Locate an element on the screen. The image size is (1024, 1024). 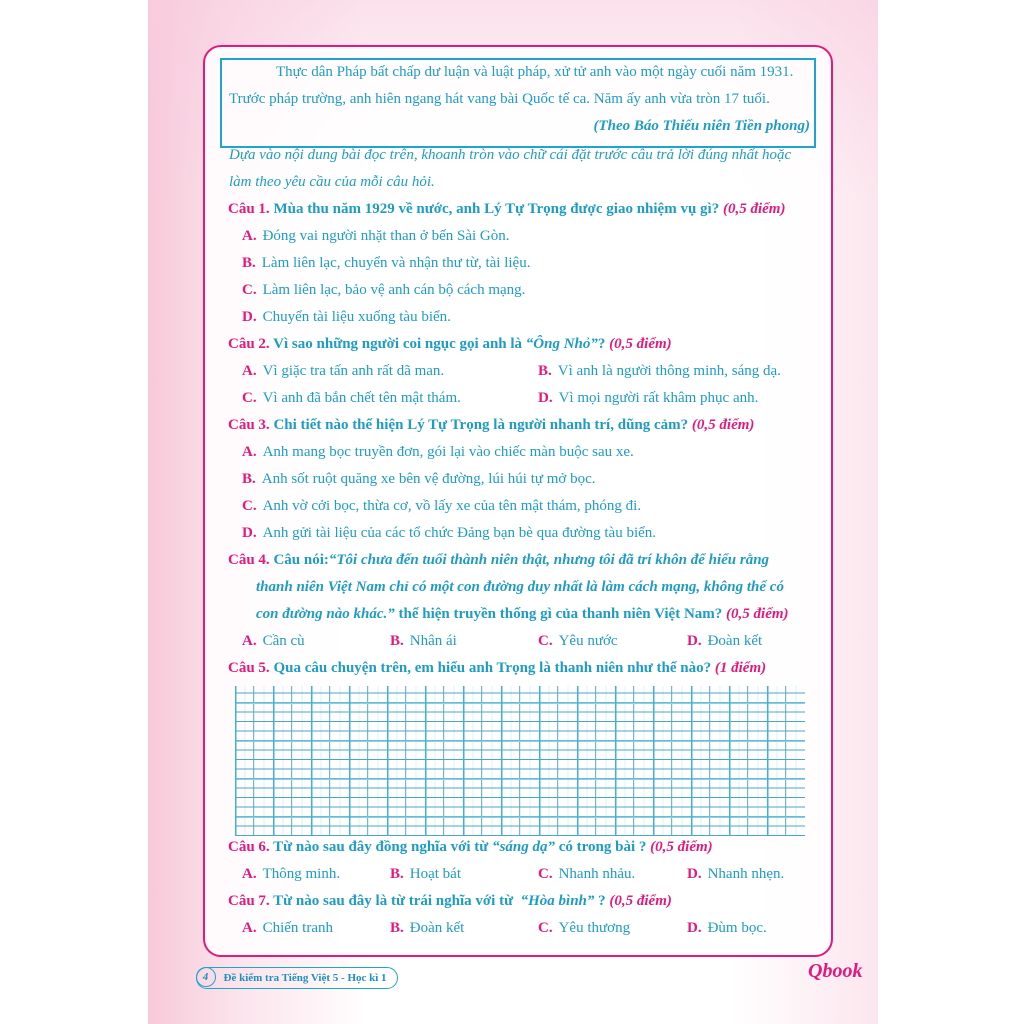
option: C. Vì anh đã bắn chết tên mật thám. is located at coordinates (351, 398).